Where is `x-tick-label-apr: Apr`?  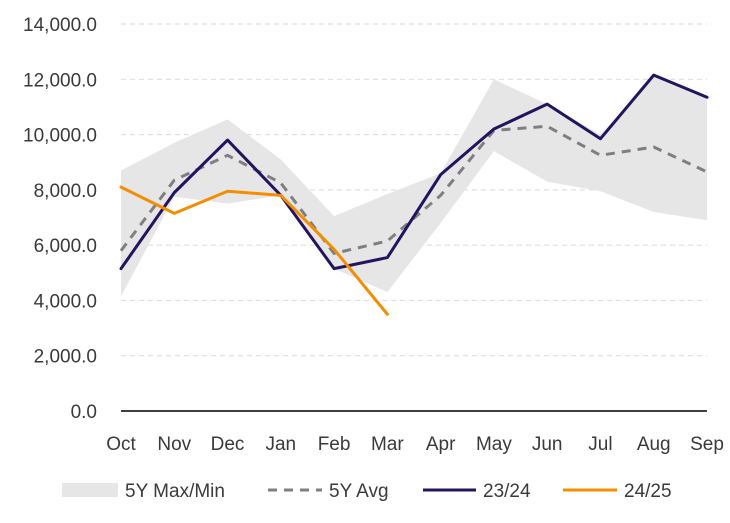 x-tick-label-apr: Apr is located at coordinates (441, 444).